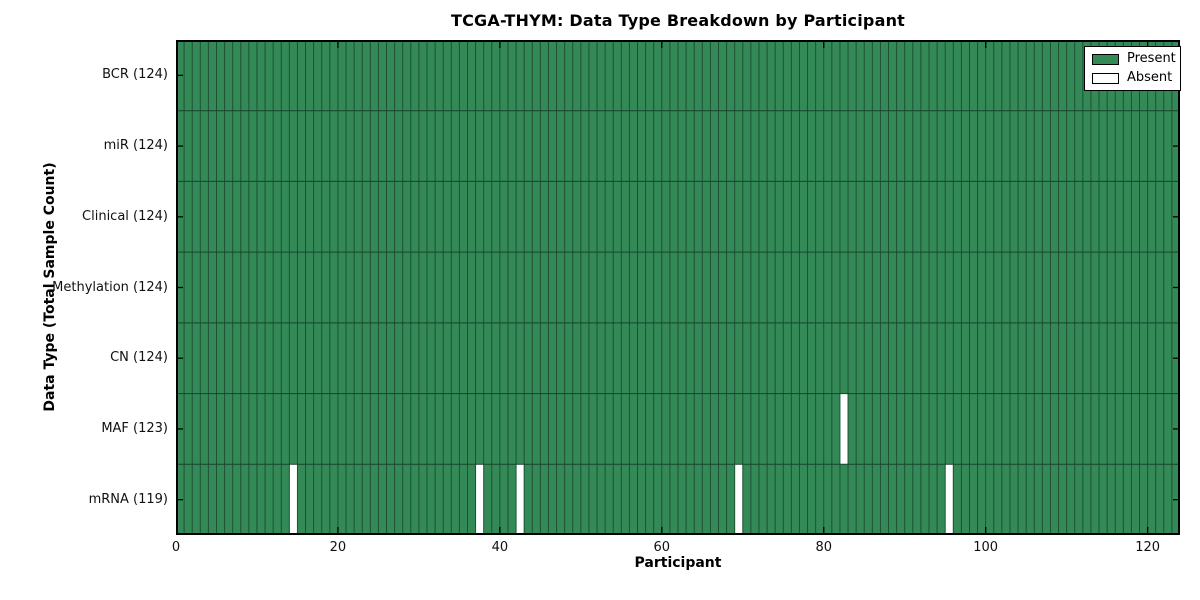 This screenshot has height=600, width=1200. What do you see at coordinates (176, 547) in the screenshot?
I see `x-tick-label: 0` at bounding box center [176, 547].